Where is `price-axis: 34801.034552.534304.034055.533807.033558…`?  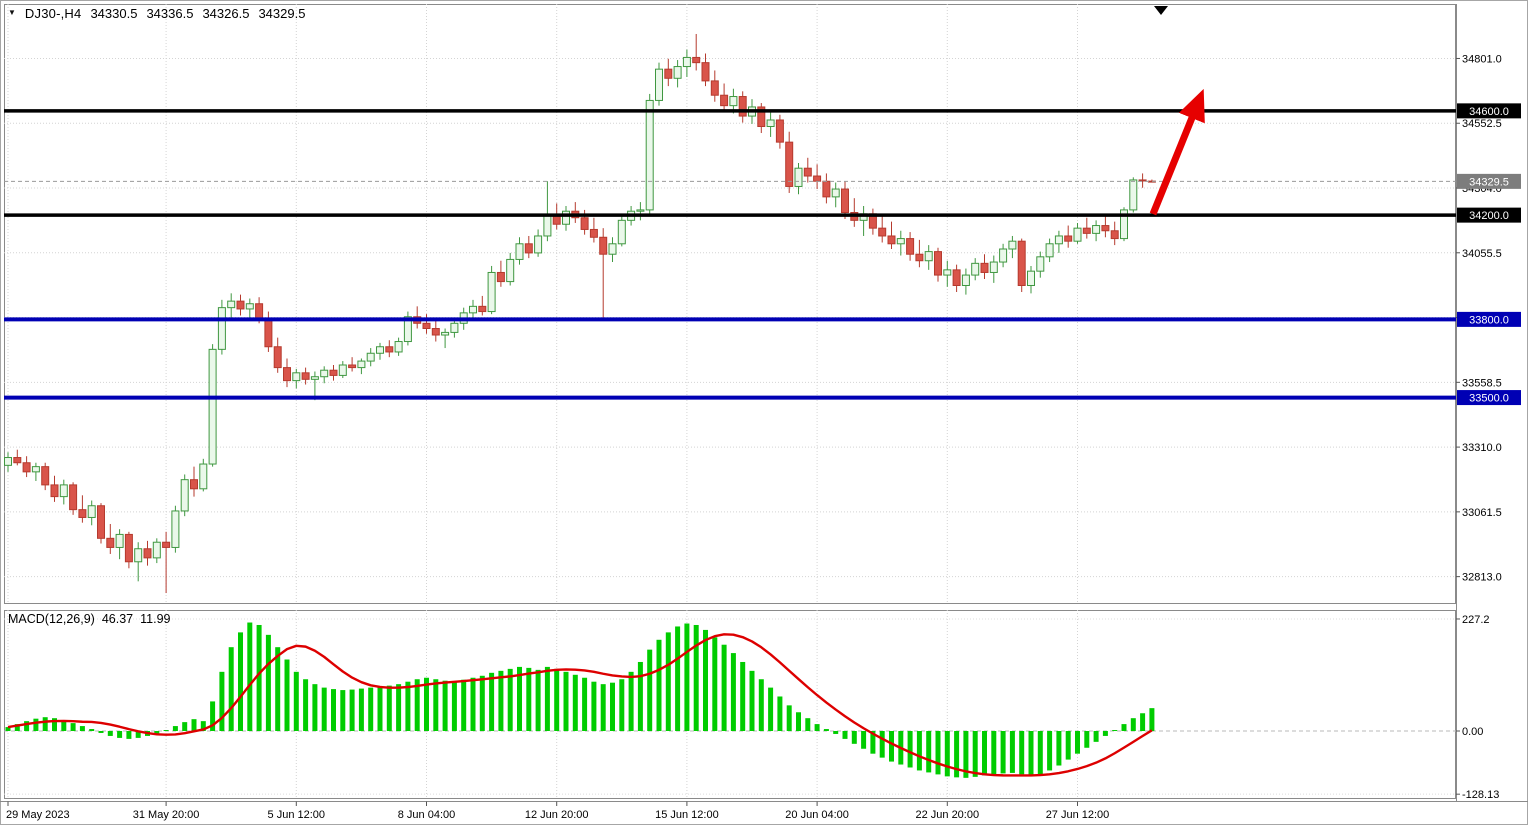 price-axis: 34801.034552.534304.034055.533807.033558… is located at coordinates (1488, 318).